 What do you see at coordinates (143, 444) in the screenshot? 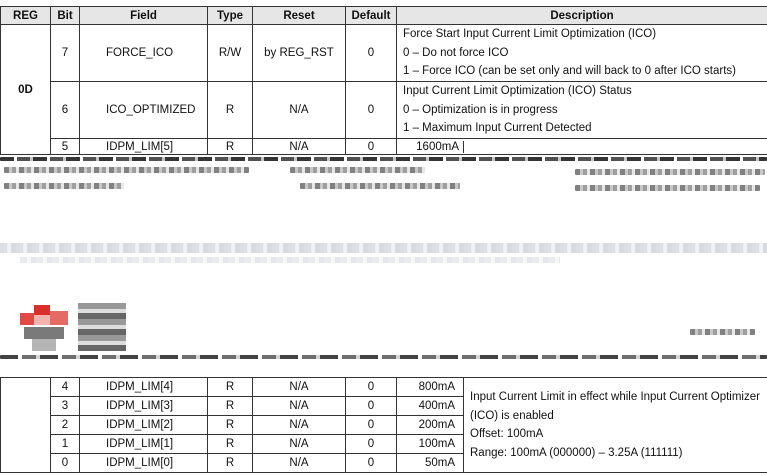
I see `field-cell: IDPM_LIM[1]` at bounding box center [143, 444].